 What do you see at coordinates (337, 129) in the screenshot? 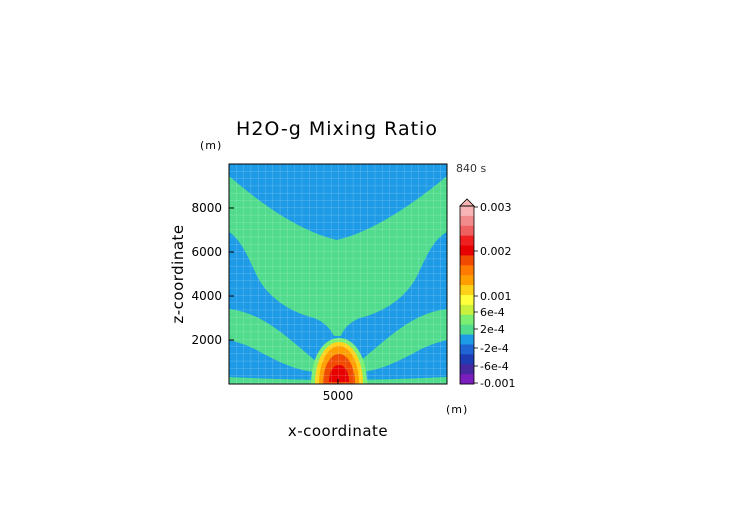
I see `chart-title: H2O-g Mixing Ratio` at bounding box center [337, 129].